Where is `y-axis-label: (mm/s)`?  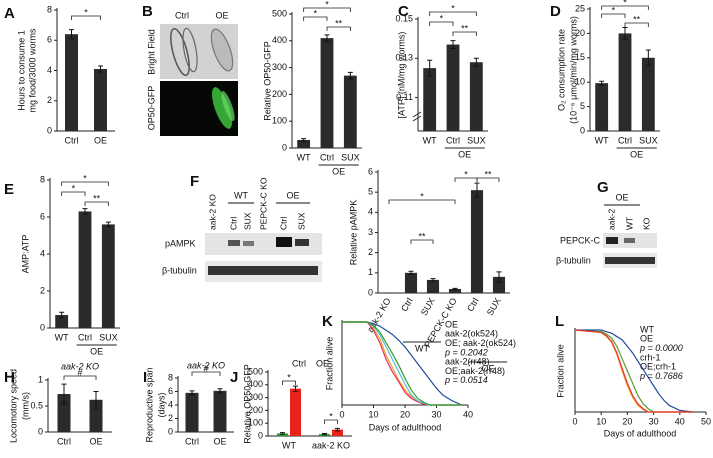
y-axis-label: (mm/s) is located at coordinates (25, 406).